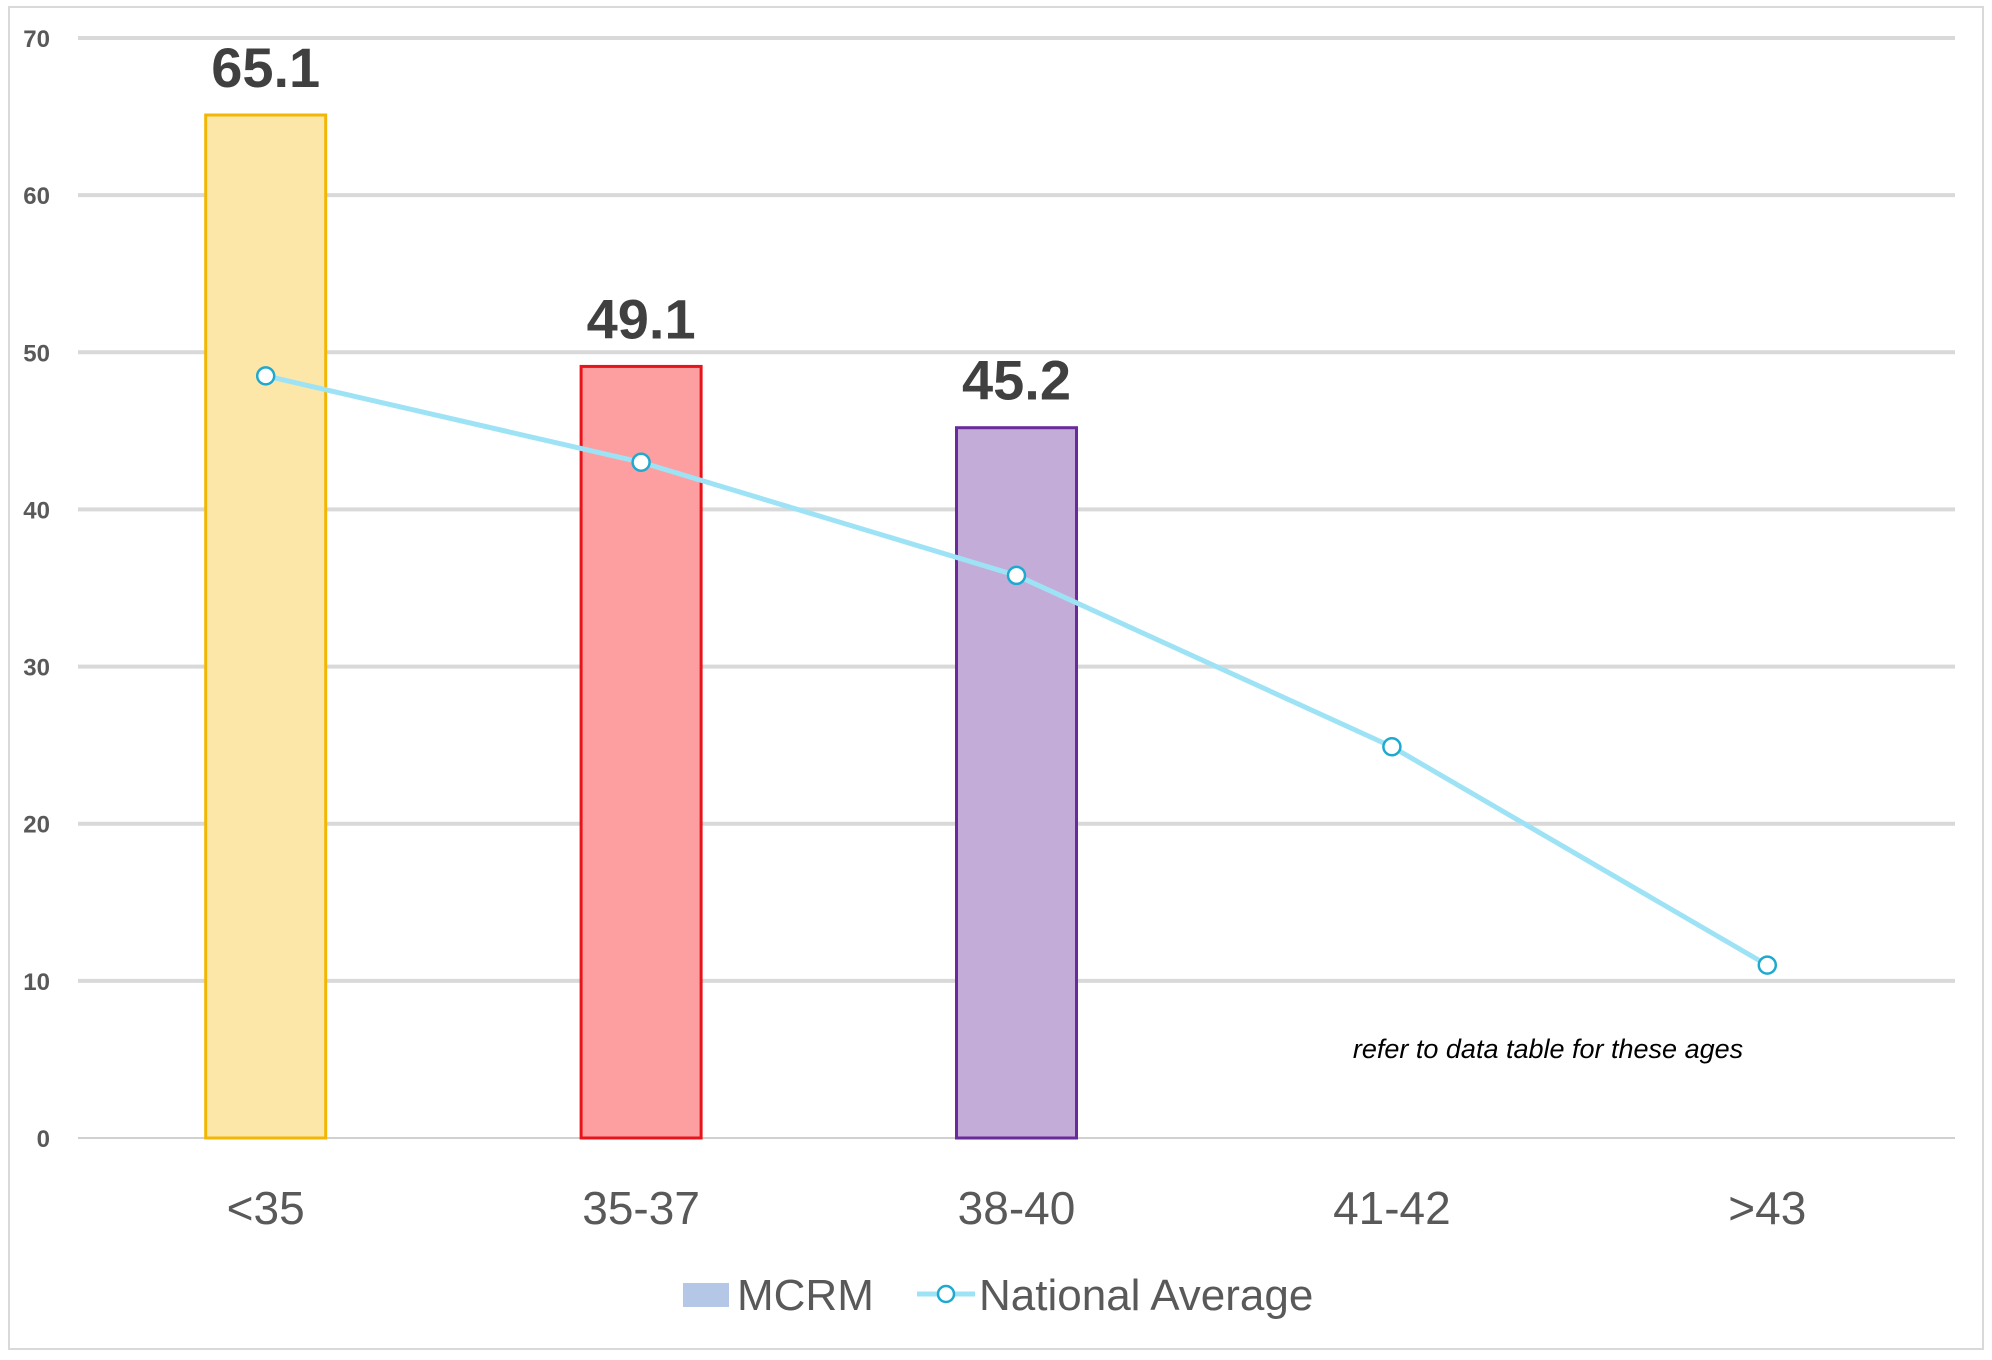  What do you see at coordinates (36, 510) in the screenshot?
I see `y-tick-label: 40` at bounding box center [36, 510].